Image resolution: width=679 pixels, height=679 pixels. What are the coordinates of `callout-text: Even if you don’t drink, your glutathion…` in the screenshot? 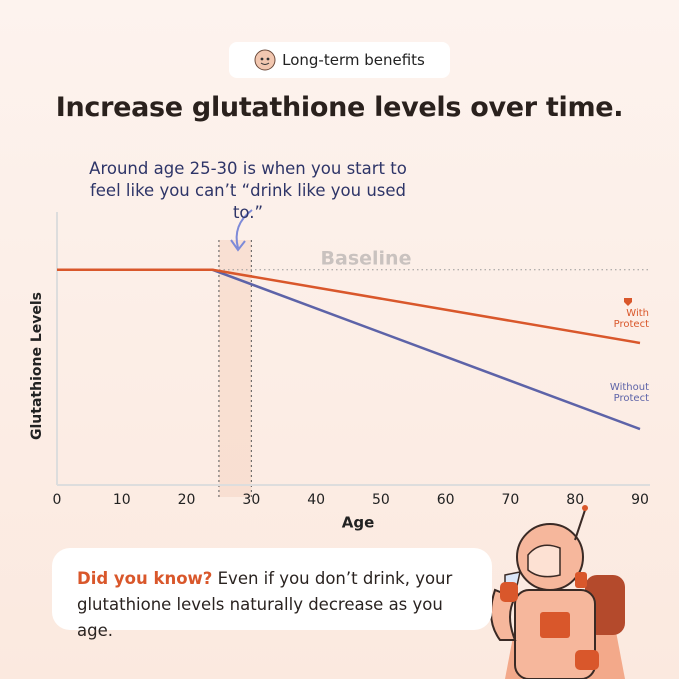 It's located at (265, 604).